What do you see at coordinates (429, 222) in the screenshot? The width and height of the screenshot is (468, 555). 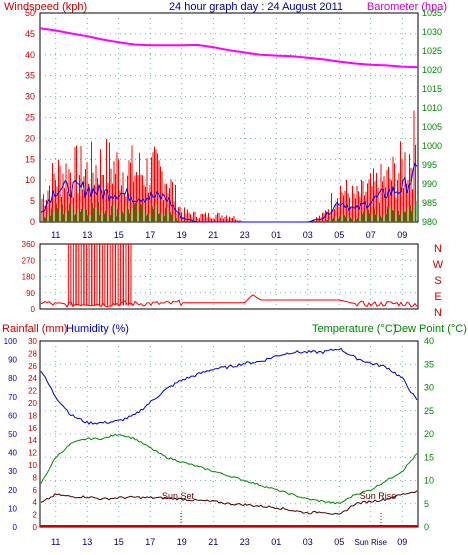 I see `baro-y-tick-label: 980` at bounding box center [429, 222].